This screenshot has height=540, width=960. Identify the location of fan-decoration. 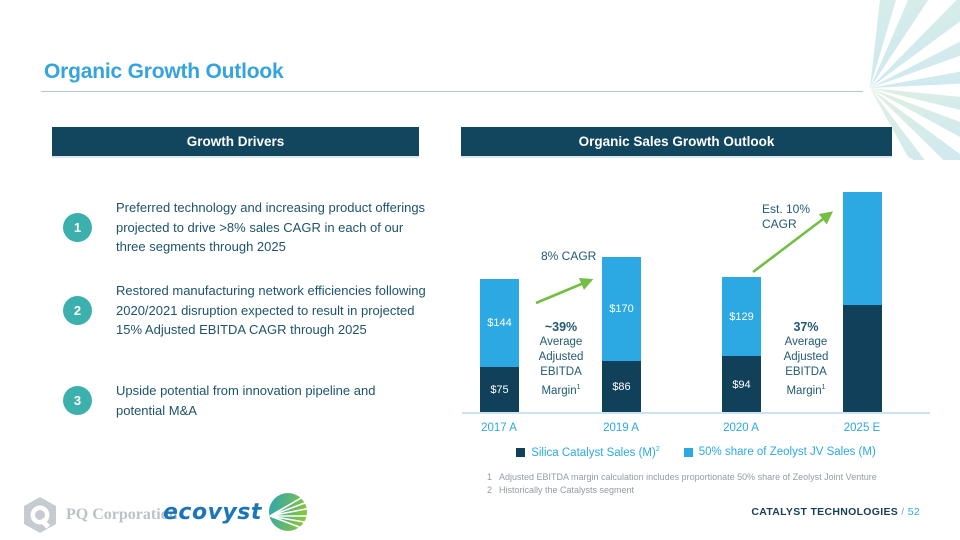
(915, 80).